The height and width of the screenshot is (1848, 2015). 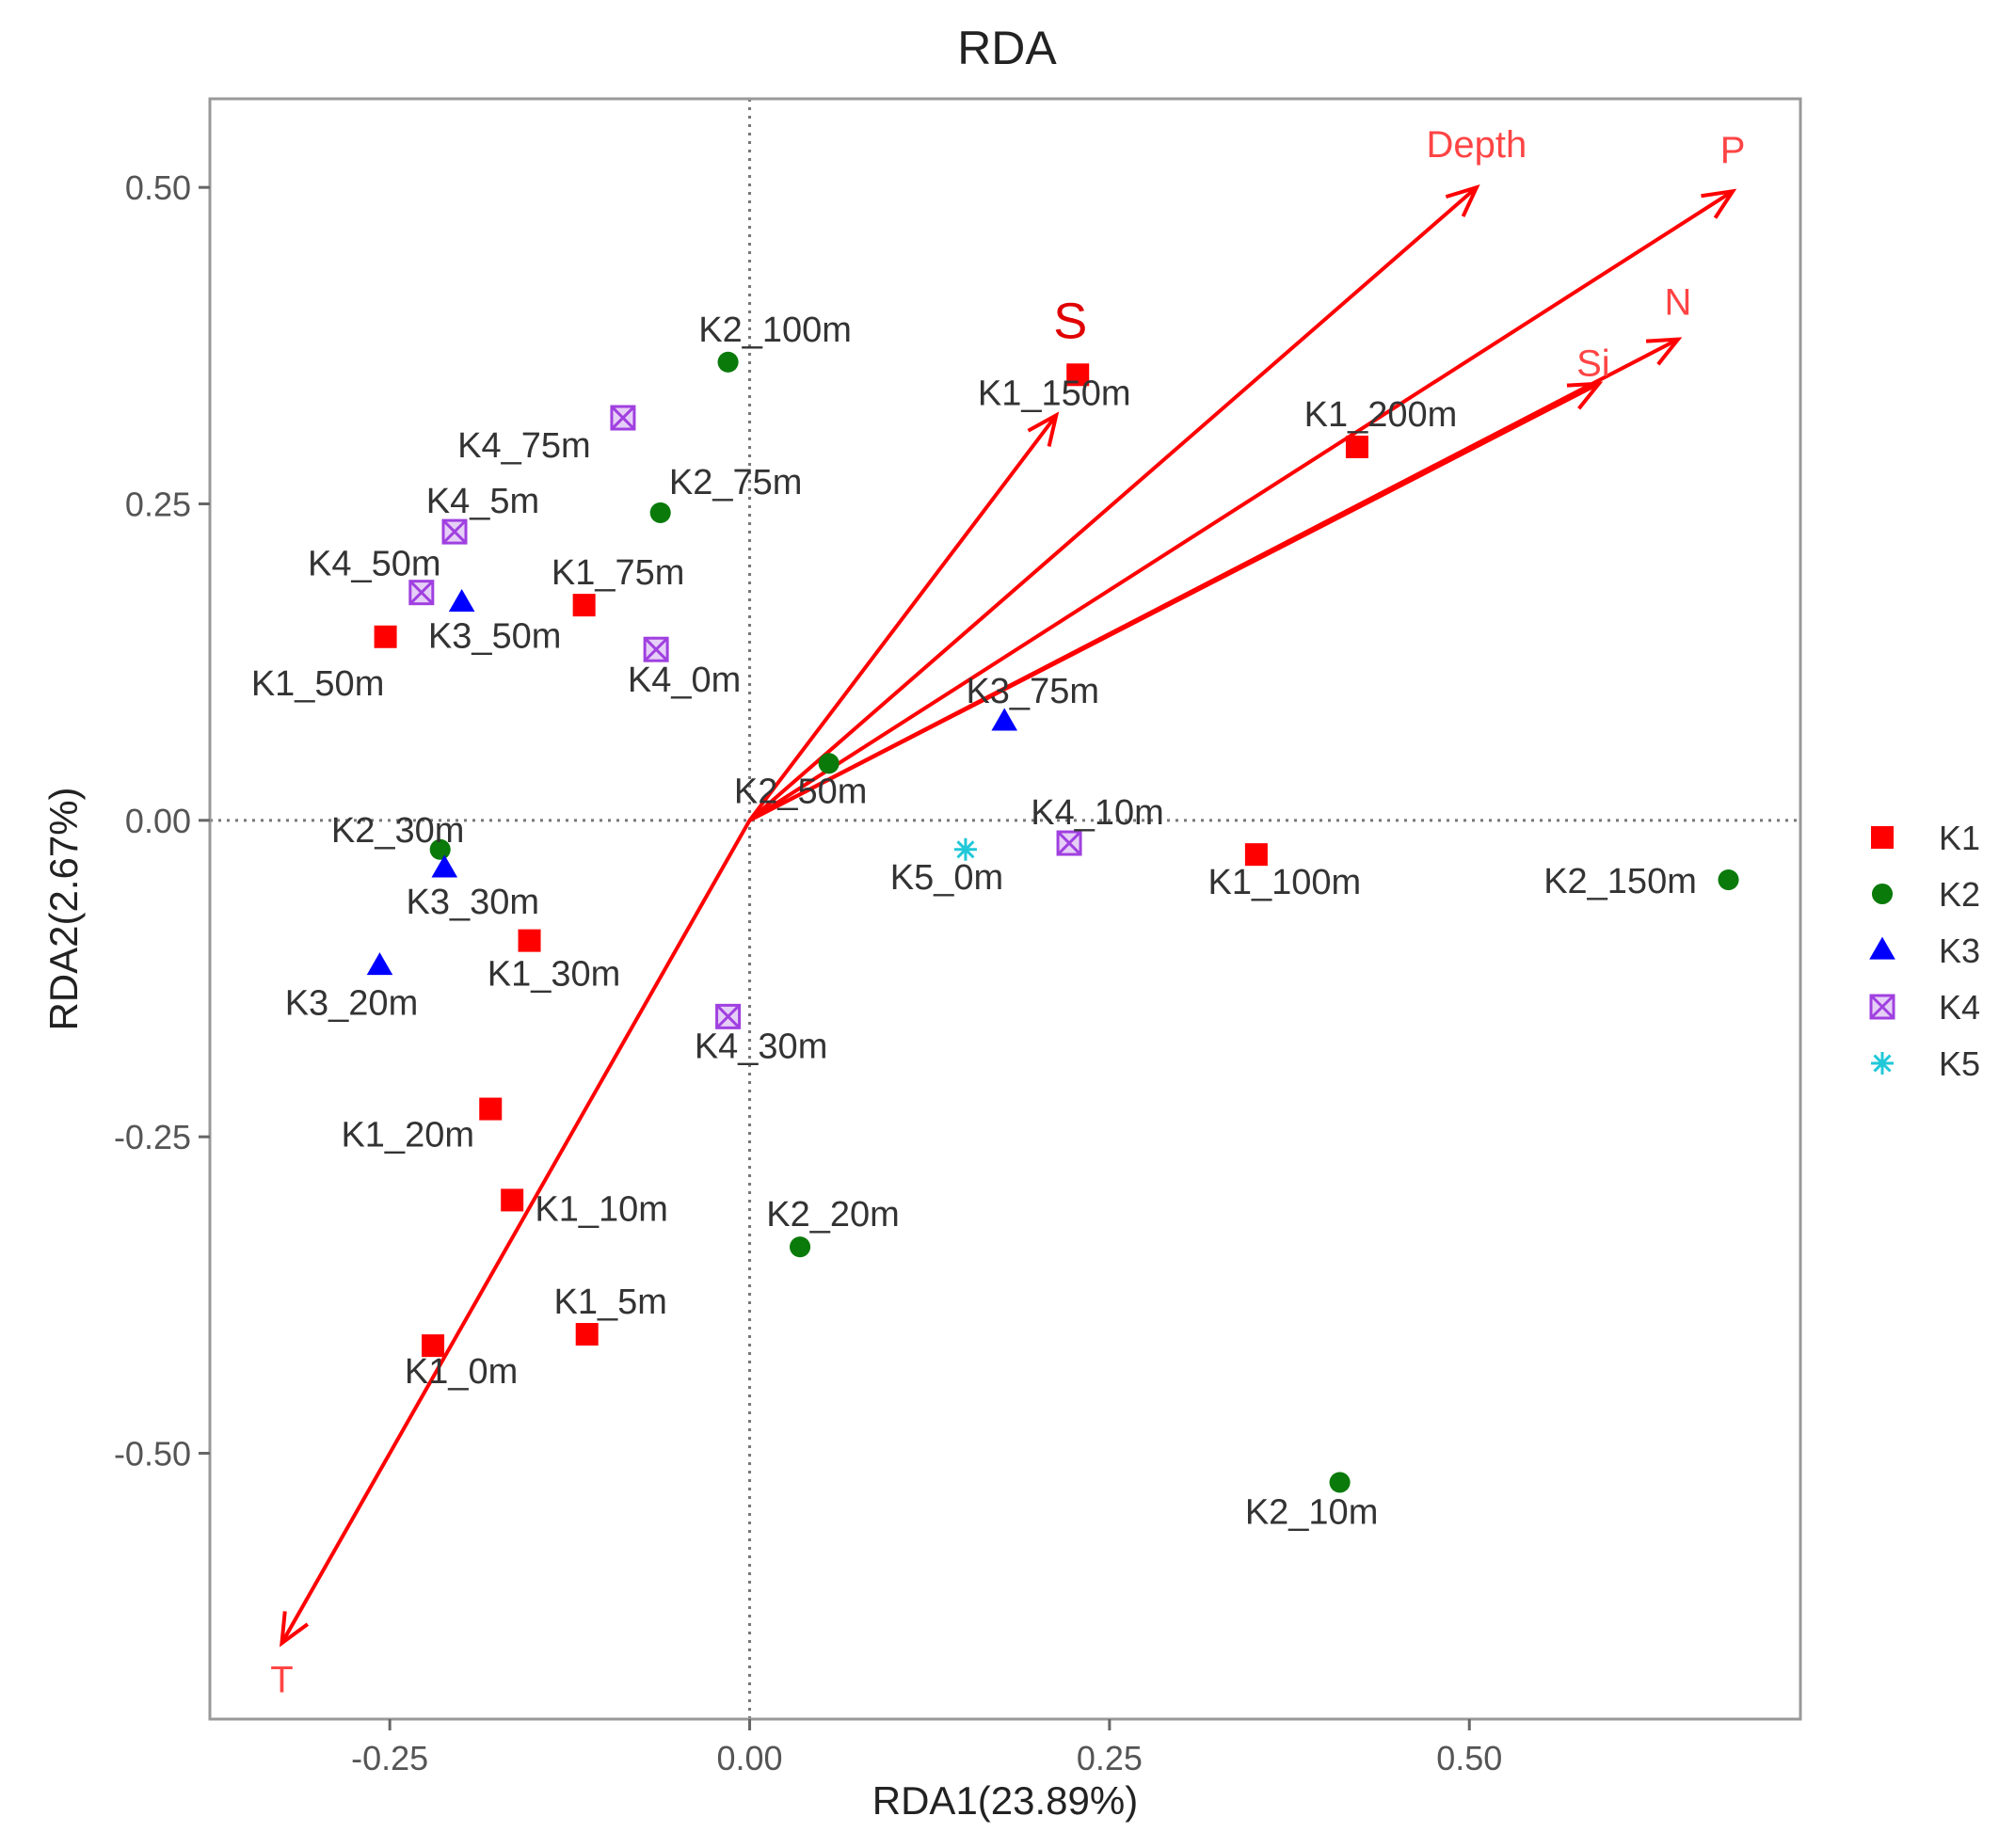 I want to click on legend-key-k4, so click(x=1882, y=1007).